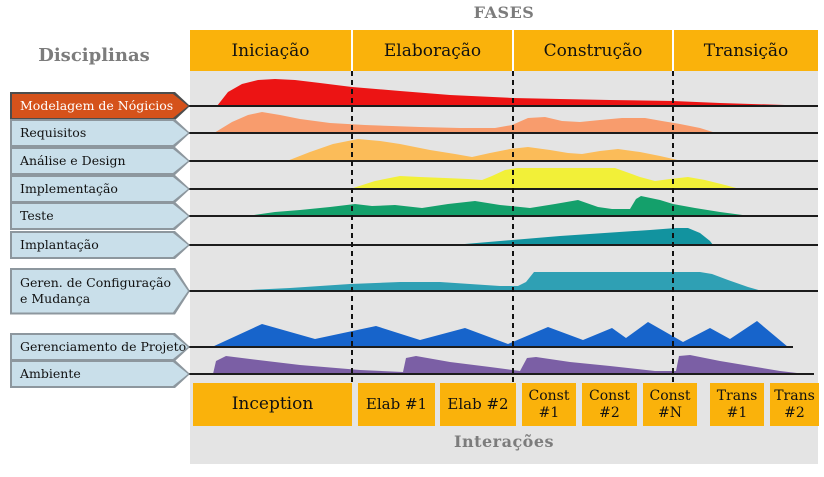 This screenshot has width=824, height=477. Describe the element at coordinates (94, 55) in the screenshot. I see `disciplines-column-title: Disciplinas` at that location.